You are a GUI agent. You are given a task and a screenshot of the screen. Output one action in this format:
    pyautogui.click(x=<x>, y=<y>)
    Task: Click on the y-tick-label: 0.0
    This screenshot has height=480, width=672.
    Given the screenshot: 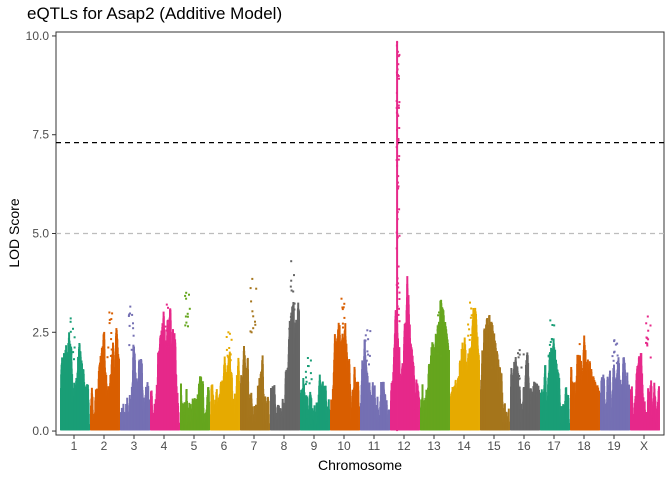 What is the action you would take?
    pyautogui.click(x=40, y=431)
    